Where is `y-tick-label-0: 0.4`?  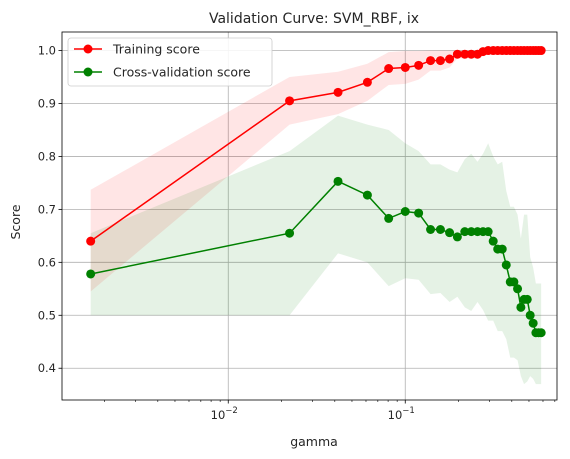 y-tick-label-0: 0.4 is located at coordinates (47, 368).